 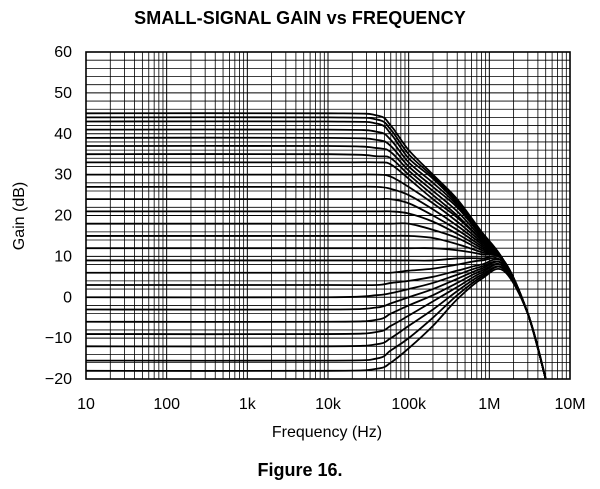 What do you see at coordinates (63, 134) in the screenshot?
I see `y-tick-label: 40` at bounding box center [63, 134].